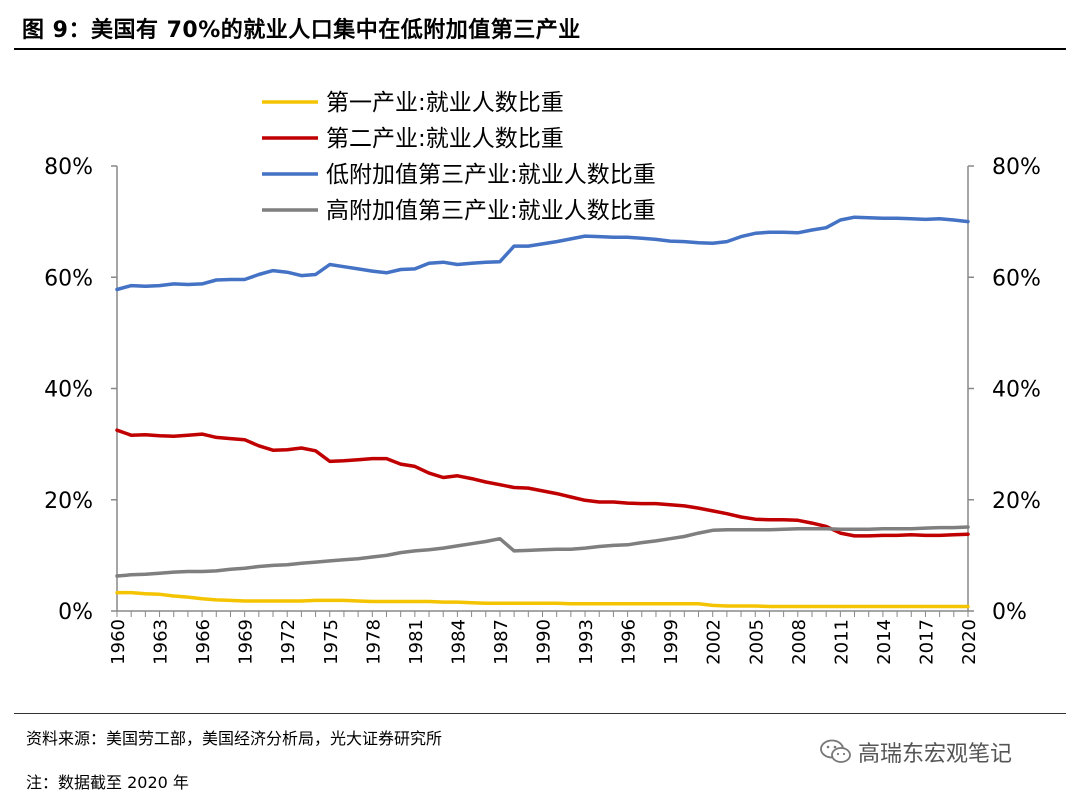  I want to click on x-tick-label: 2020, so click(969, 642).